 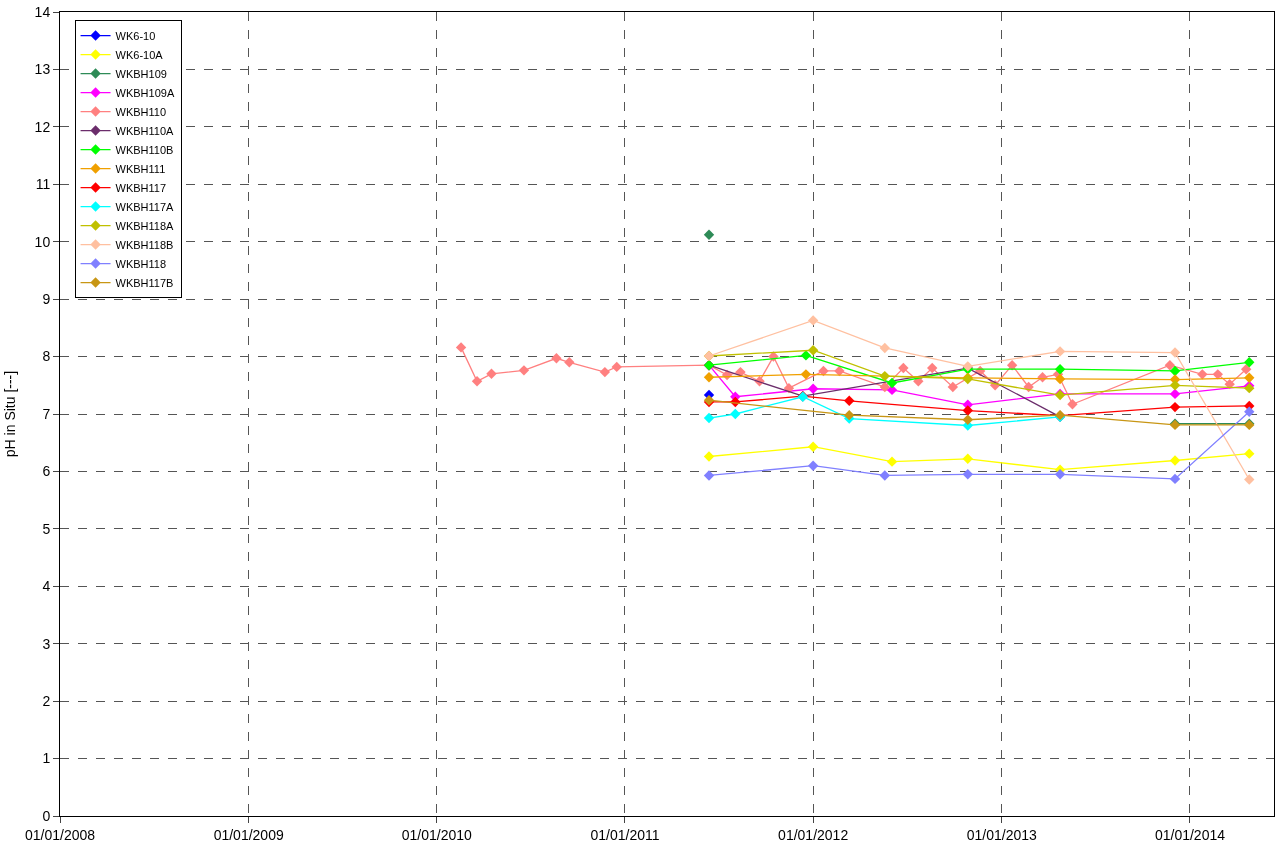 What do you see at coordinates (625, 834) in the screenshot?
I see `x-tick-label: 01/01/2011` at bounding box center [625, 834].